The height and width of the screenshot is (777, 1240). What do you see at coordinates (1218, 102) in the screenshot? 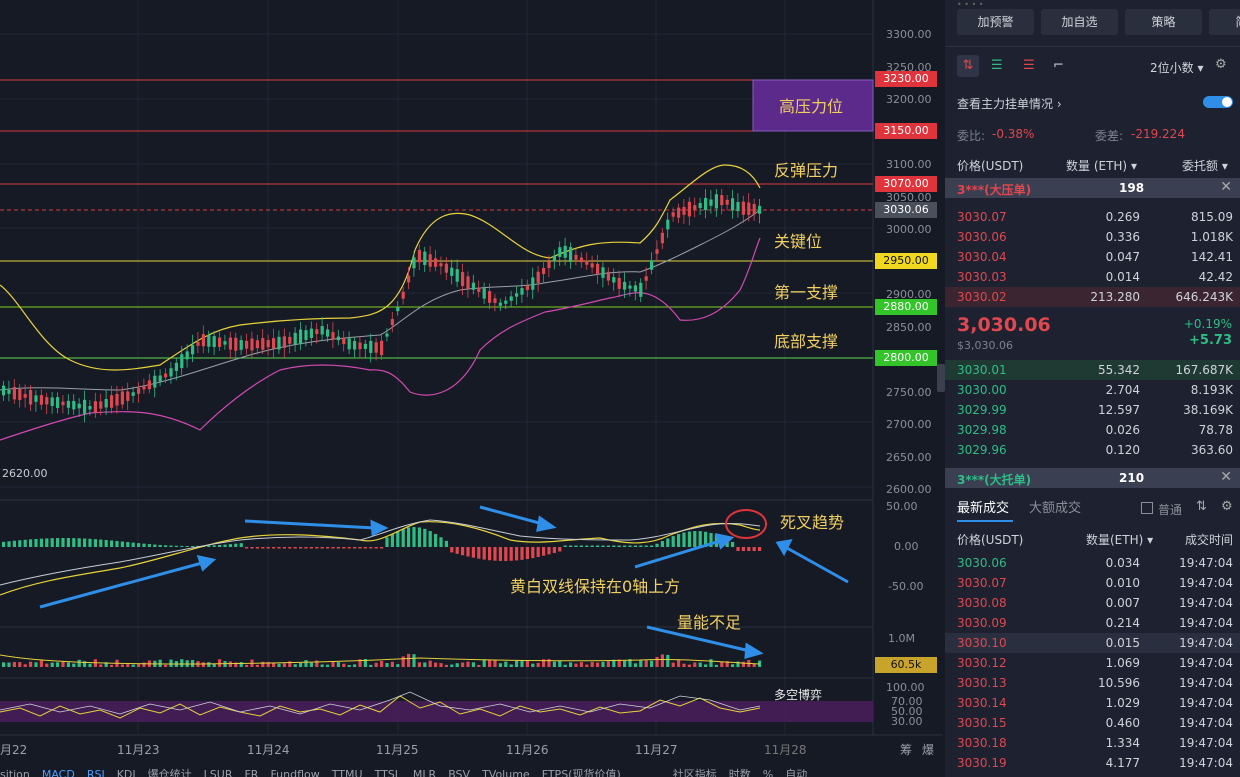
I see `order-summary-toggle` at bounding box center [1218, 102].